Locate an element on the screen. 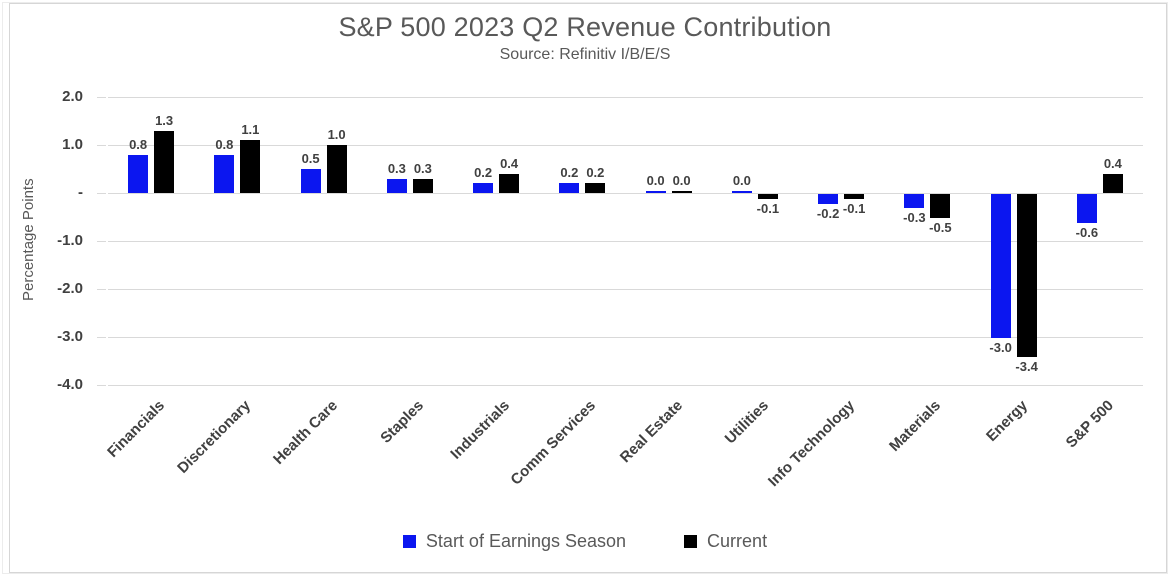 Image resolution: width=1170 pixels, height=579 pixels. value-label: -0.2 is located at coordinates (828, 213).